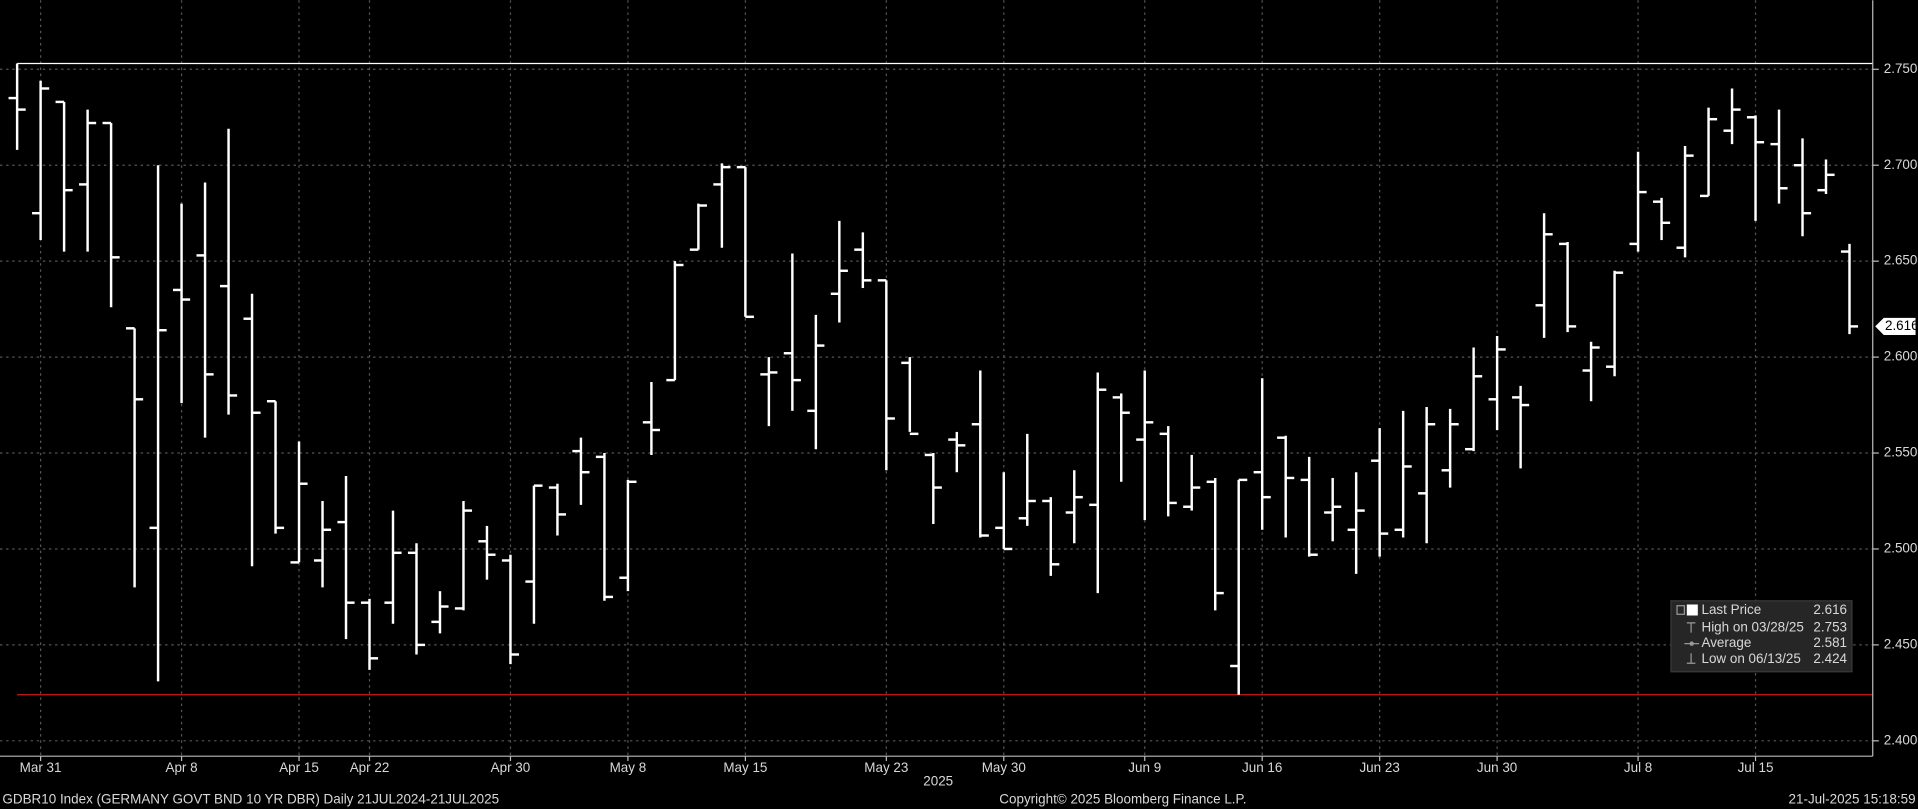  Describe the element at coordinates (1004, 767) in the screenshot. I see `x-tick-label: May 30` at that location.